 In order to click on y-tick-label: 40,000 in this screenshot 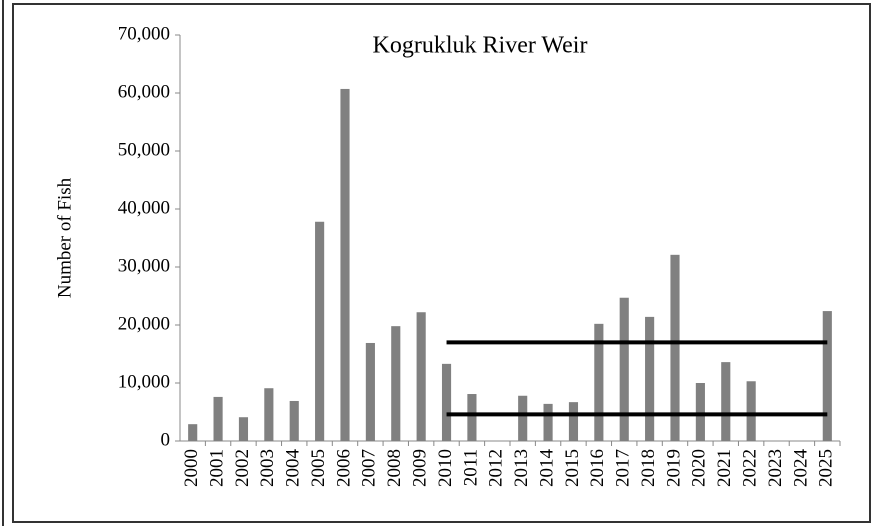, I will do `click(144, 207)`.